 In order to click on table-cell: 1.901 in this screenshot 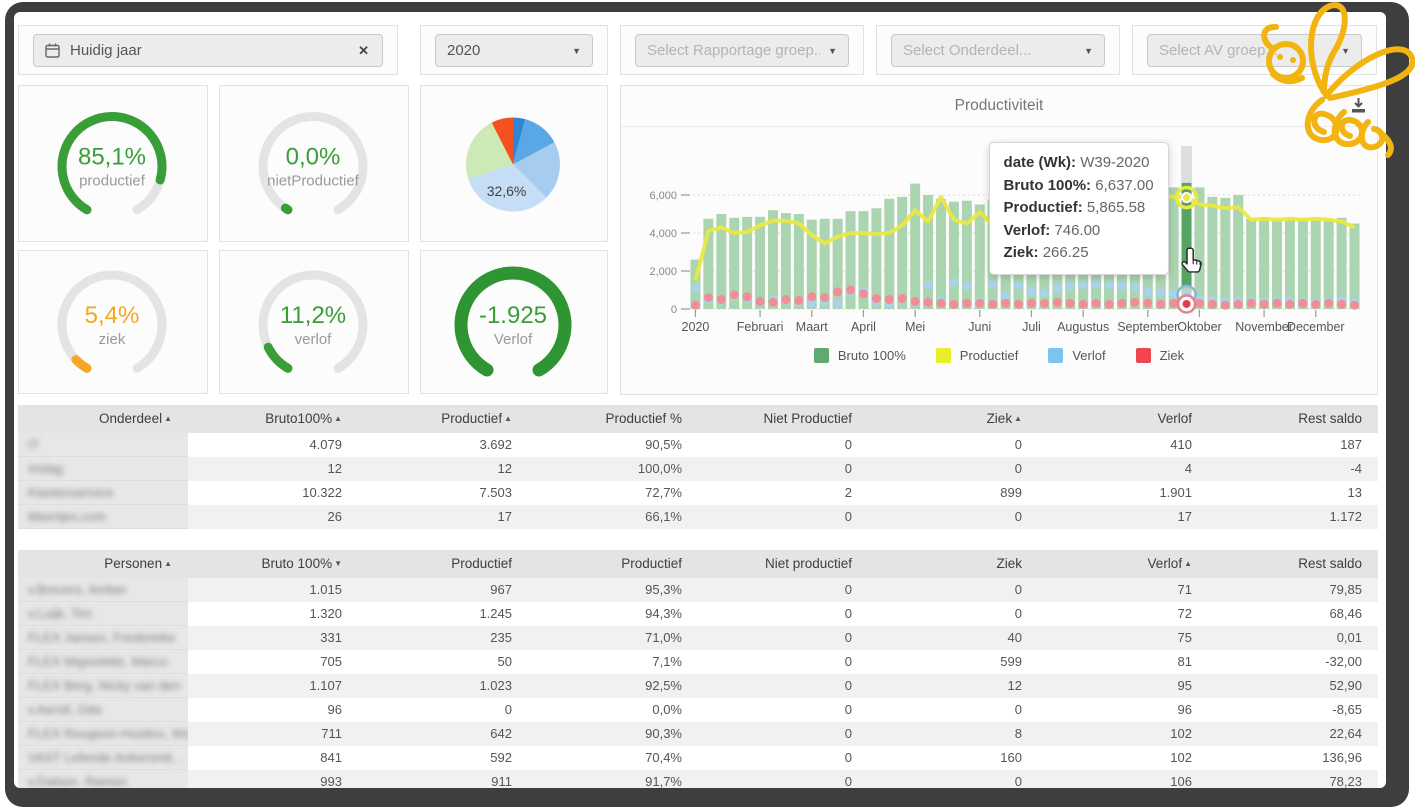, I will do `click(1175, 492)`.